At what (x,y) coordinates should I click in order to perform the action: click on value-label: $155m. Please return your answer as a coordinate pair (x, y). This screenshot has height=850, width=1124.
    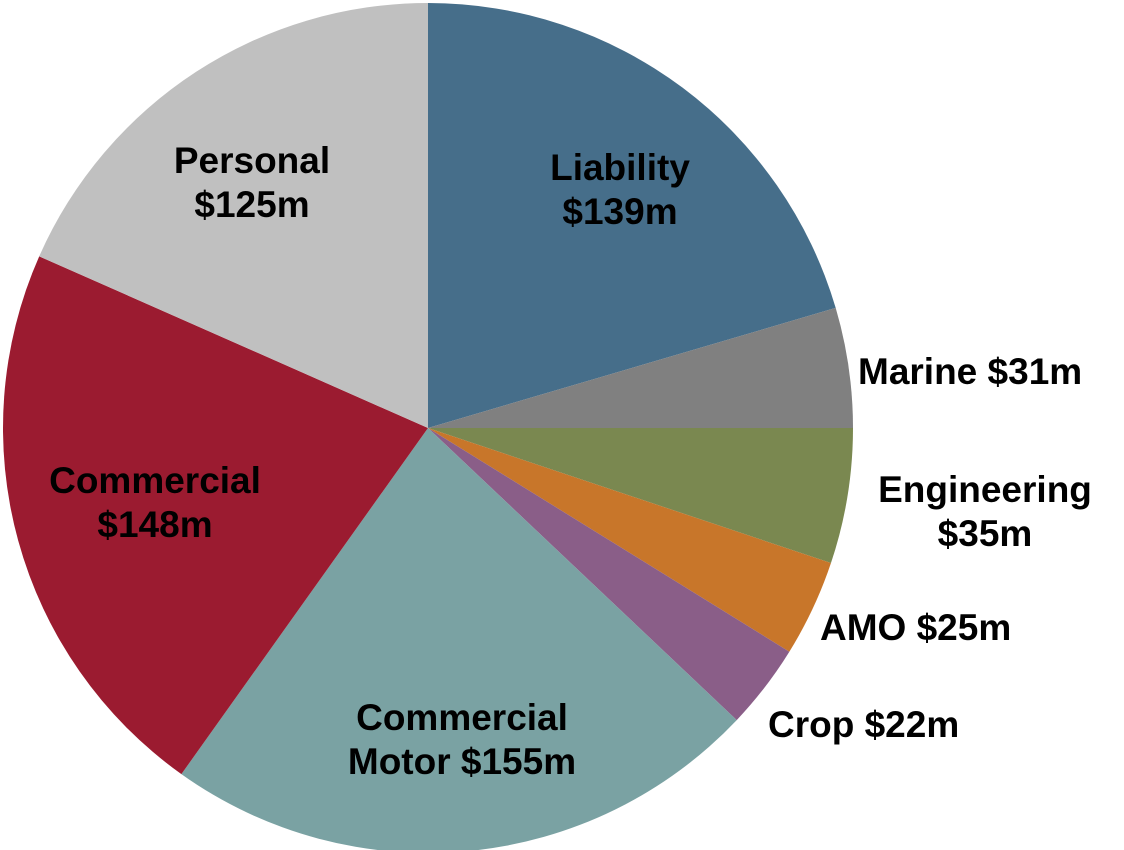
    Looking at the image, I should click on (518, 761).